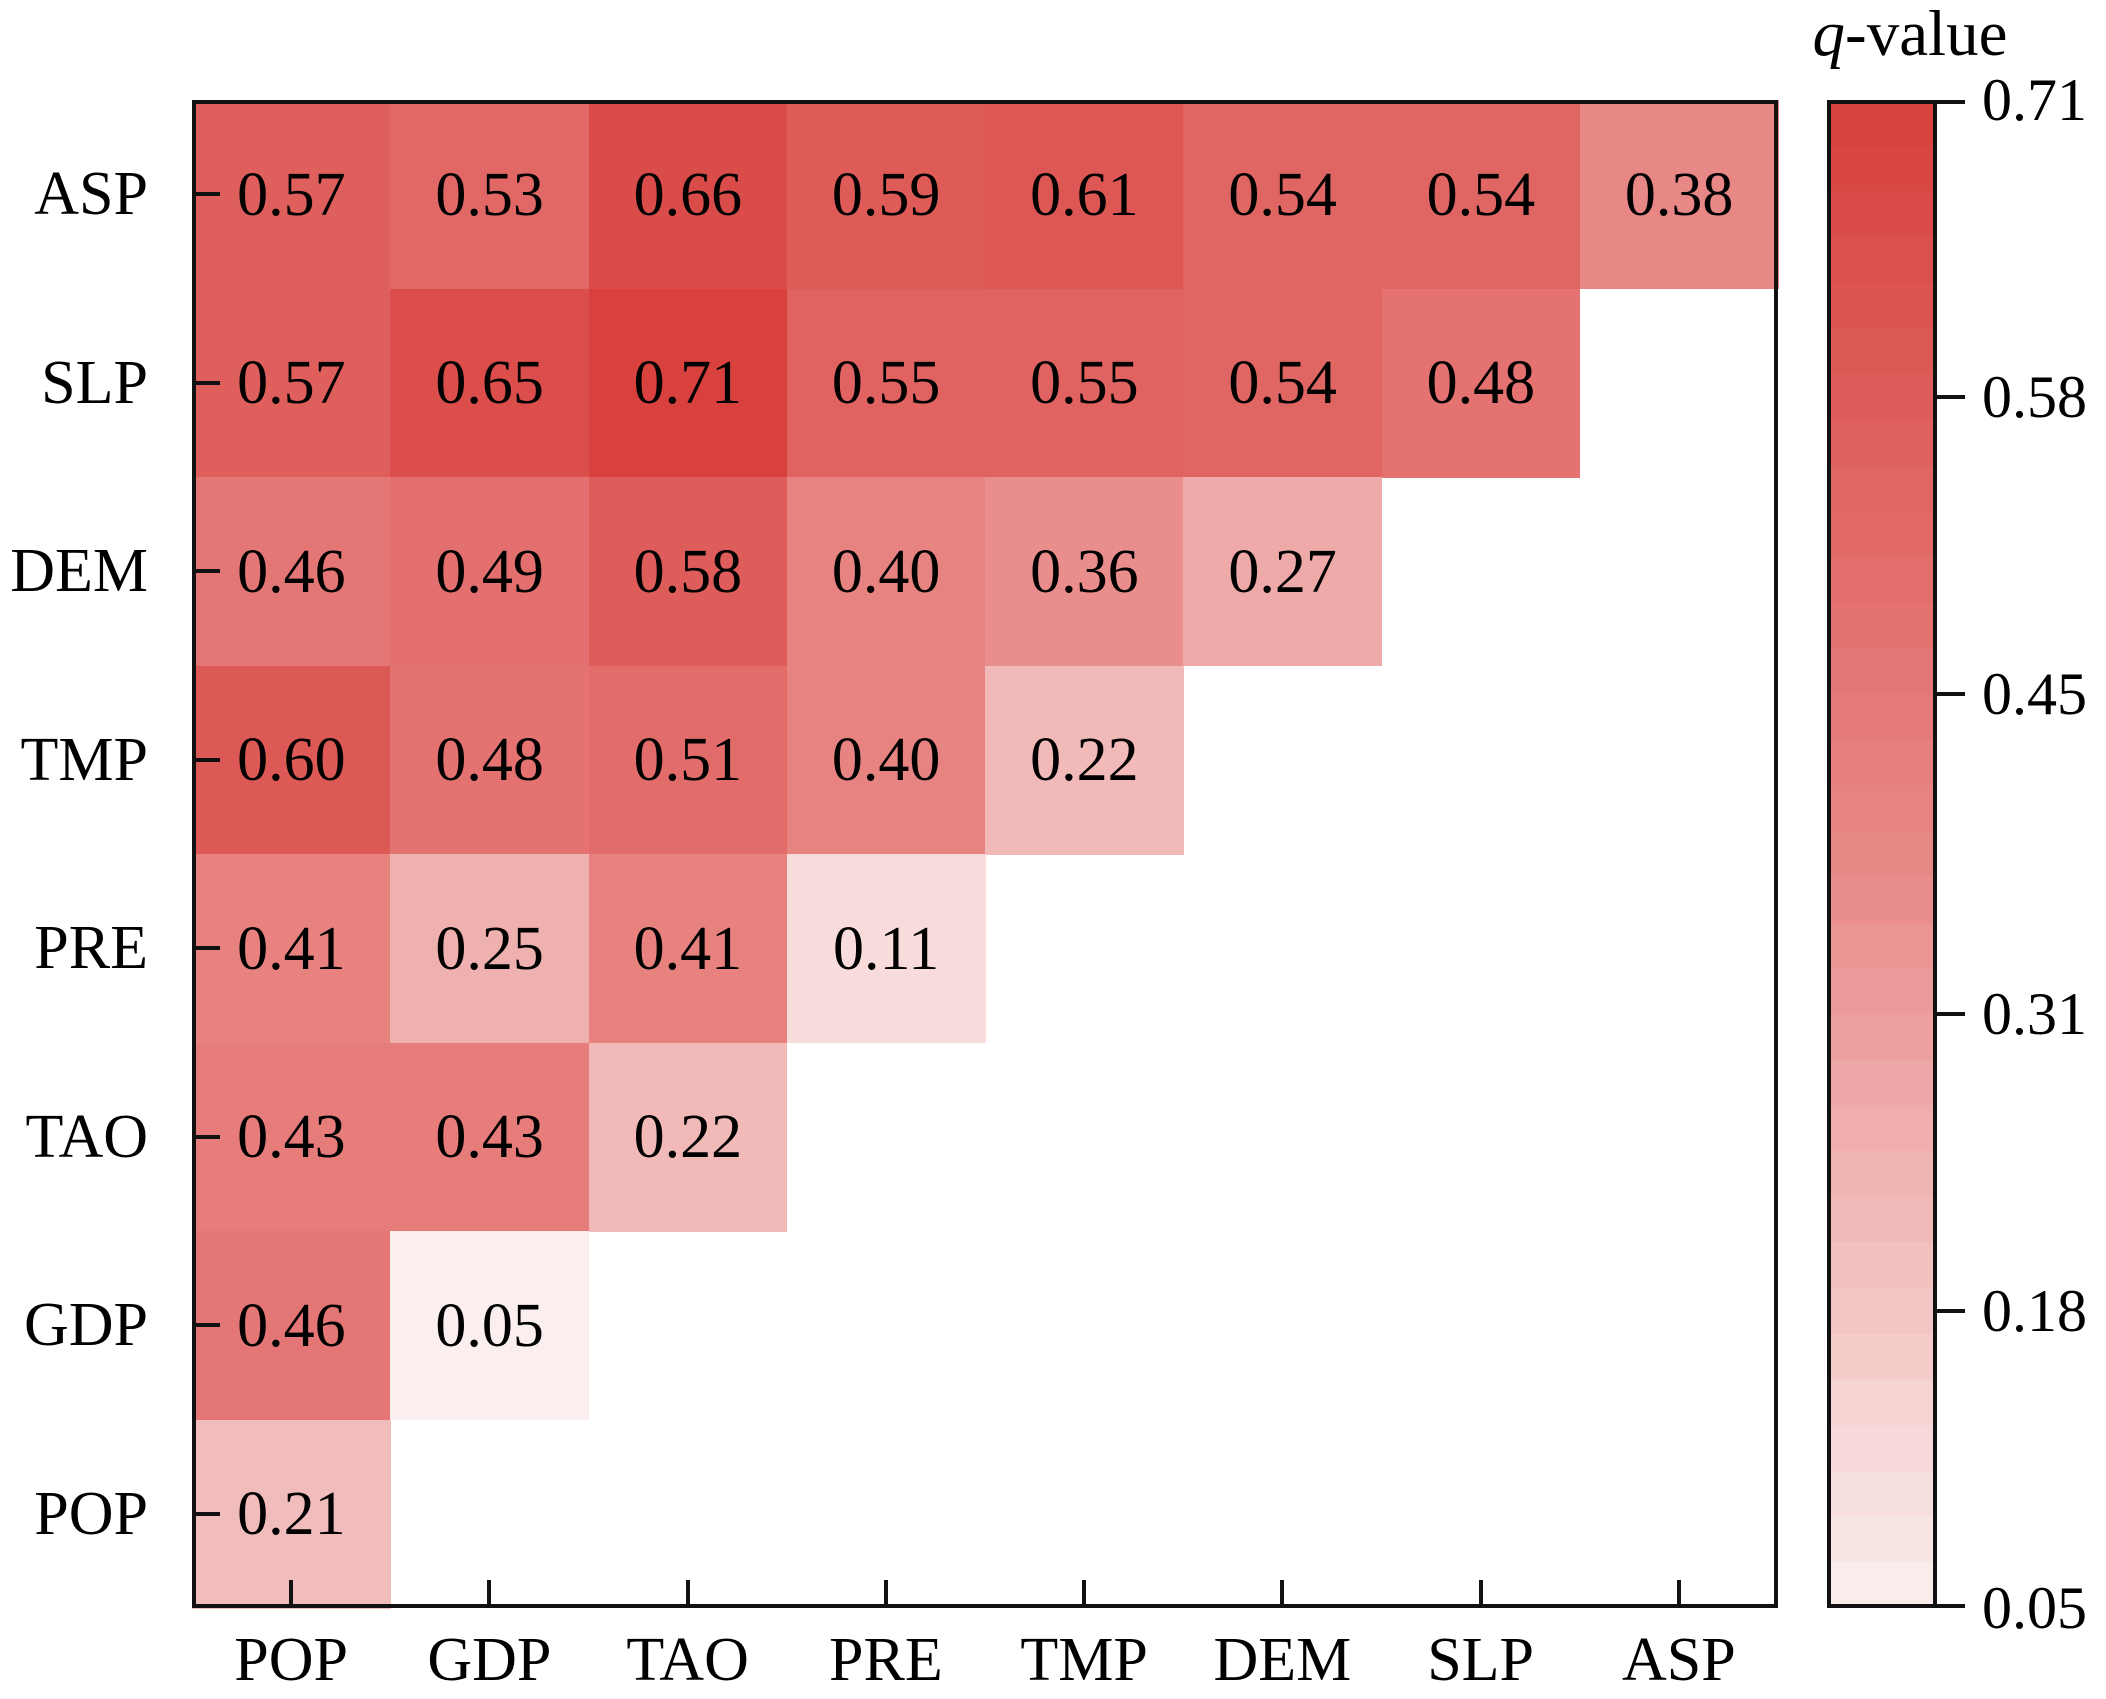 This screenshot has width=2106, height=1699. Describe the element at coordinates (85, 1325) in the screenshot. I see `y-axis-label-GDP: GDP` at that location.